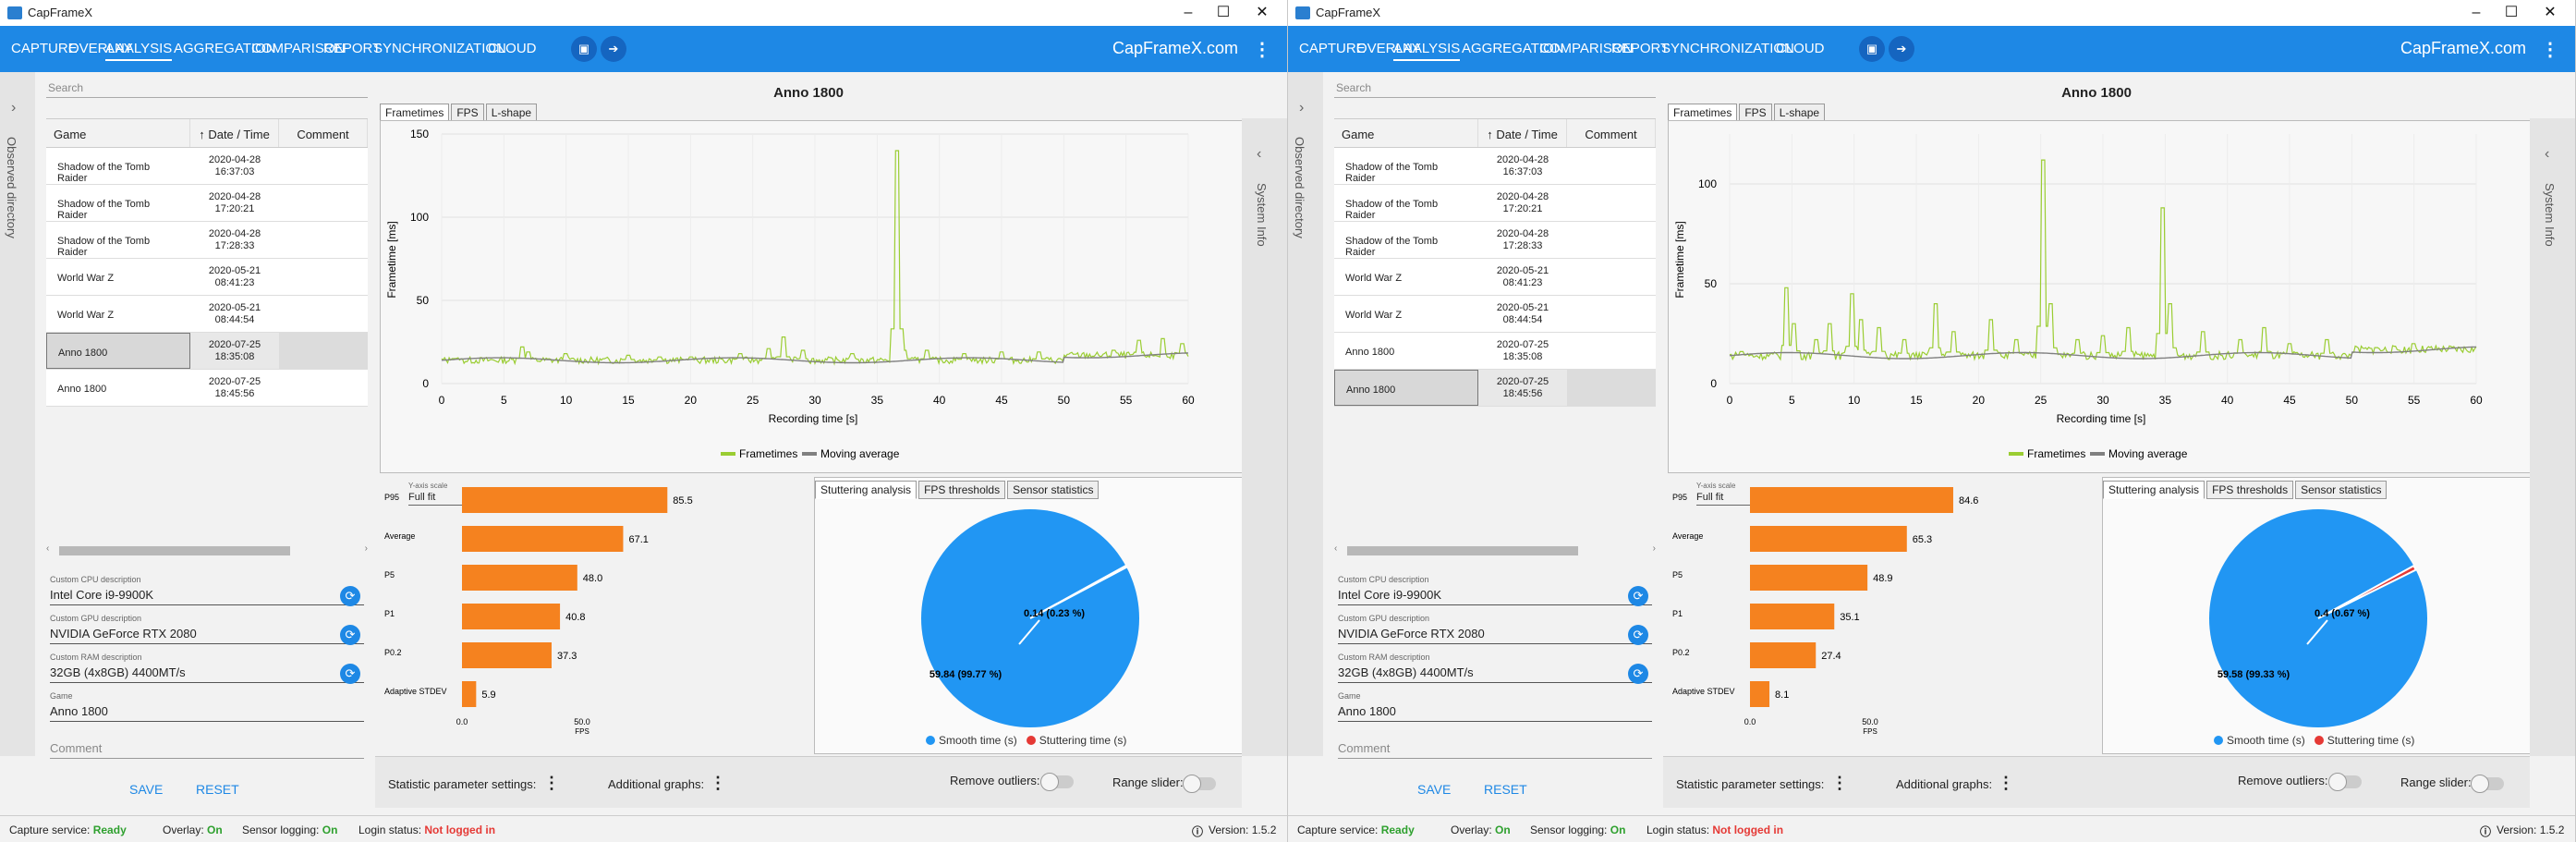 Image resolution: width=2576 pixels, height=842 pixels. What do you see at coordinates (1188, 12) in the screenshot?
I see `minimize-button: –` at bounding box center [1188, 12].